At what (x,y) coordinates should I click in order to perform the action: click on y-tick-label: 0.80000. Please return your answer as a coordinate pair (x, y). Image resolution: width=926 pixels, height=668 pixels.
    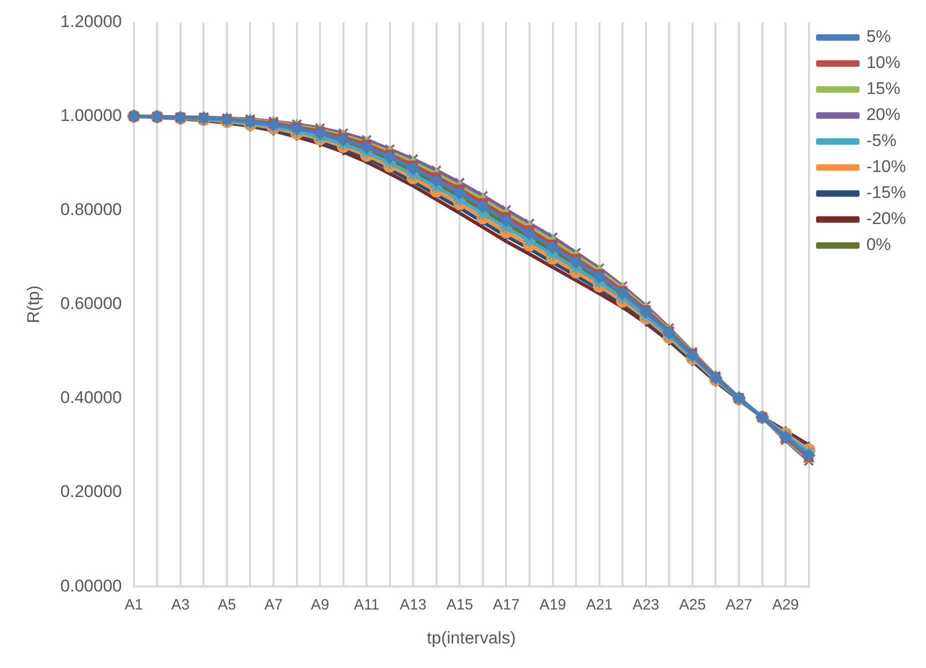
    Looking at the image, I should click on (91, 210).